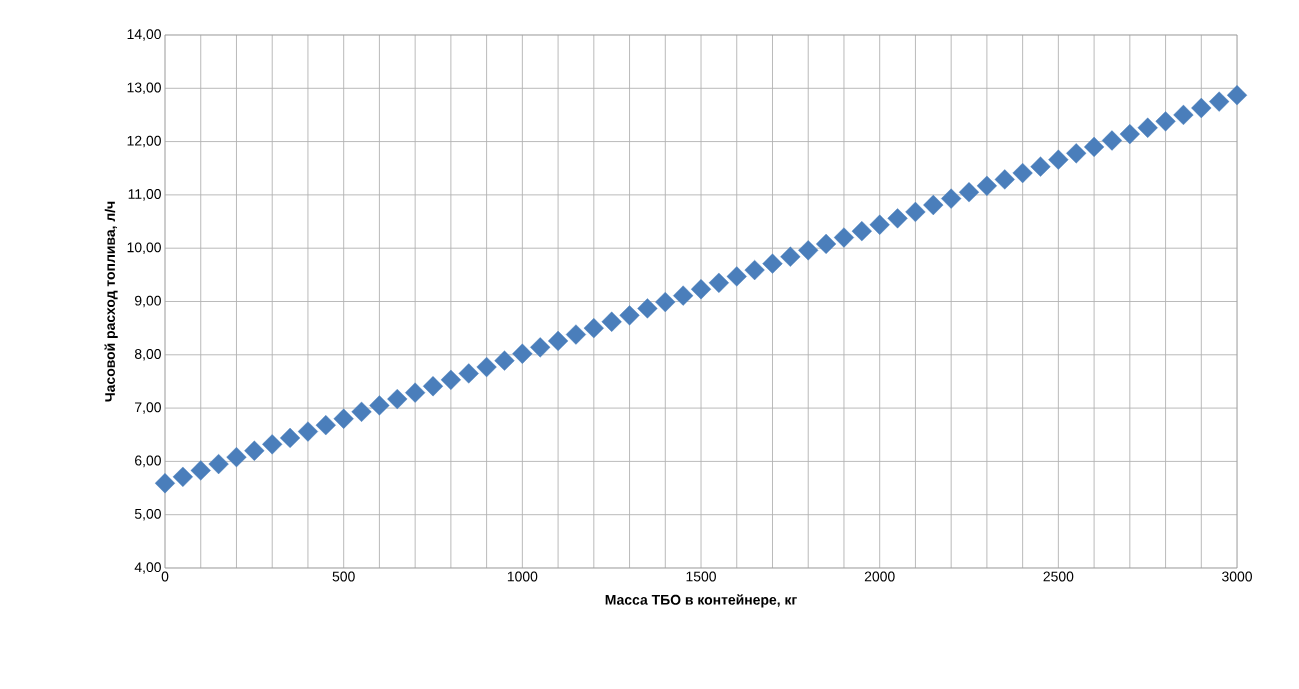 The width and height of the screenshot is (1299, 689). What do you see at coordinates (1058, 576) in the screenshot?
I see `x-tick-label: 2500` at bounding box center [1058, 576].